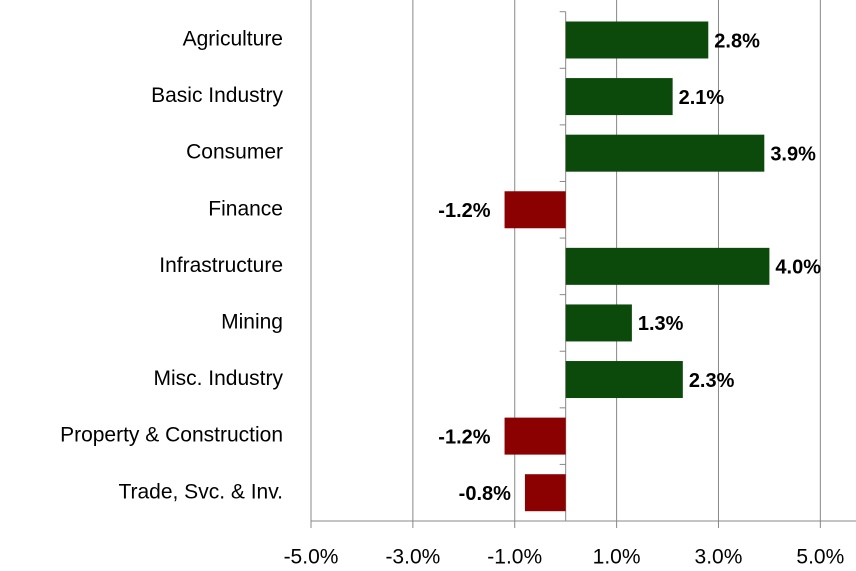  I want to click on y-tick-label: Misc. Industry, so click(218, 378).